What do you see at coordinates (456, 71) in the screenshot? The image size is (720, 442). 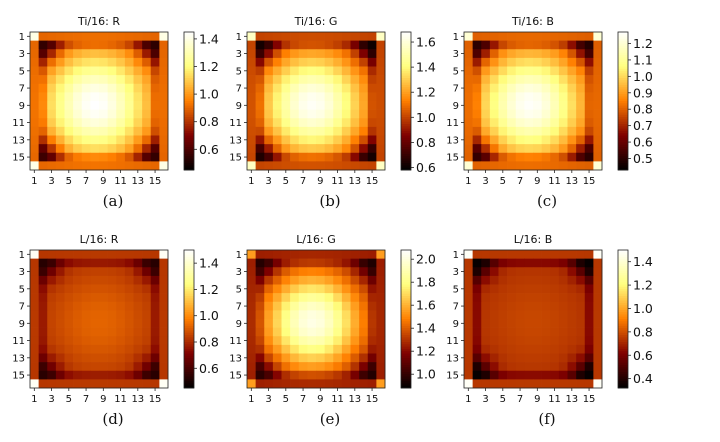 I see `y-tick-label: 5` at bounding box center [456, 71].